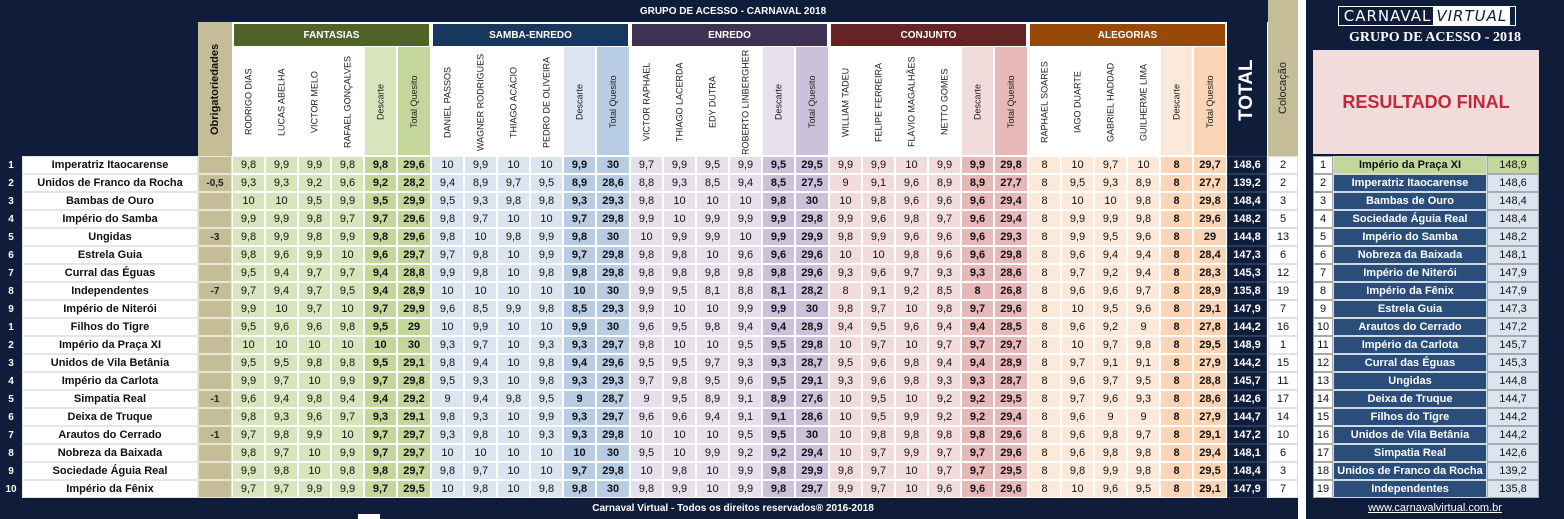 This screenshot has width=1564, height=519. I want to click on total-quesito-score: 29, so click(414, 327).